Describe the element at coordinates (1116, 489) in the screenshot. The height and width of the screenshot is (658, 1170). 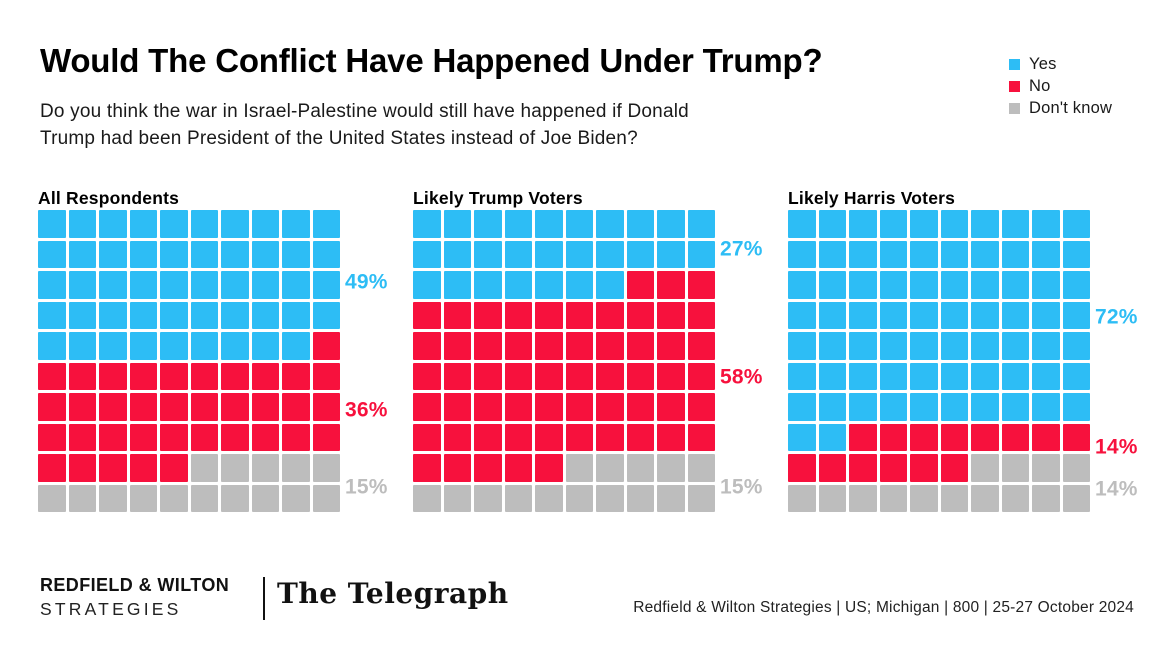
I see `segment-label-don-t-know: 14%` at that location.